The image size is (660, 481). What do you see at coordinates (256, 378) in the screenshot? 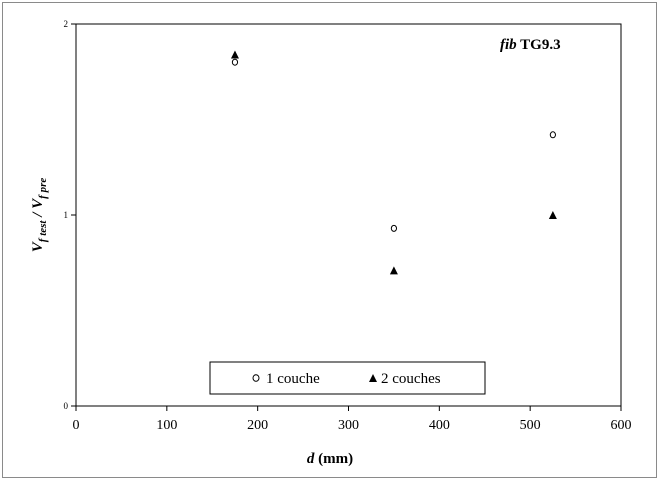
I see `legend-circle-marker` at bounding box center [256, 378].